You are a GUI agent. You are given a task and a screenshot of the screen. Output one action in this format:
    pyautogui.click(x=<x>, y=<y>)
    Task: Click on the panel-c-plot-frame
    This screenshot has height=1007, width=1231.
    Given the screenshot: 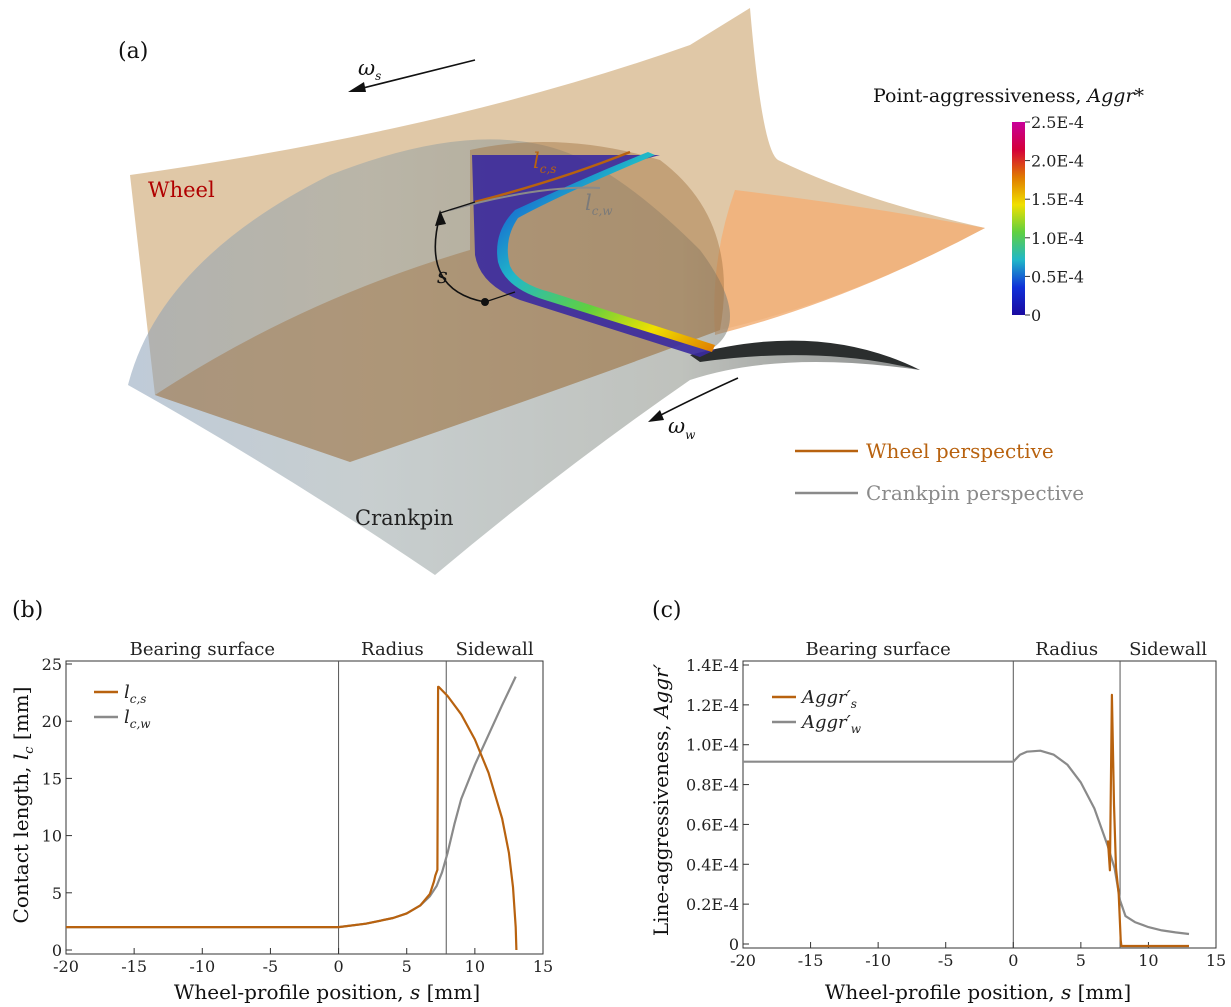 What is the action you would take?
    pyautogui.click(x=979, y=804)
    